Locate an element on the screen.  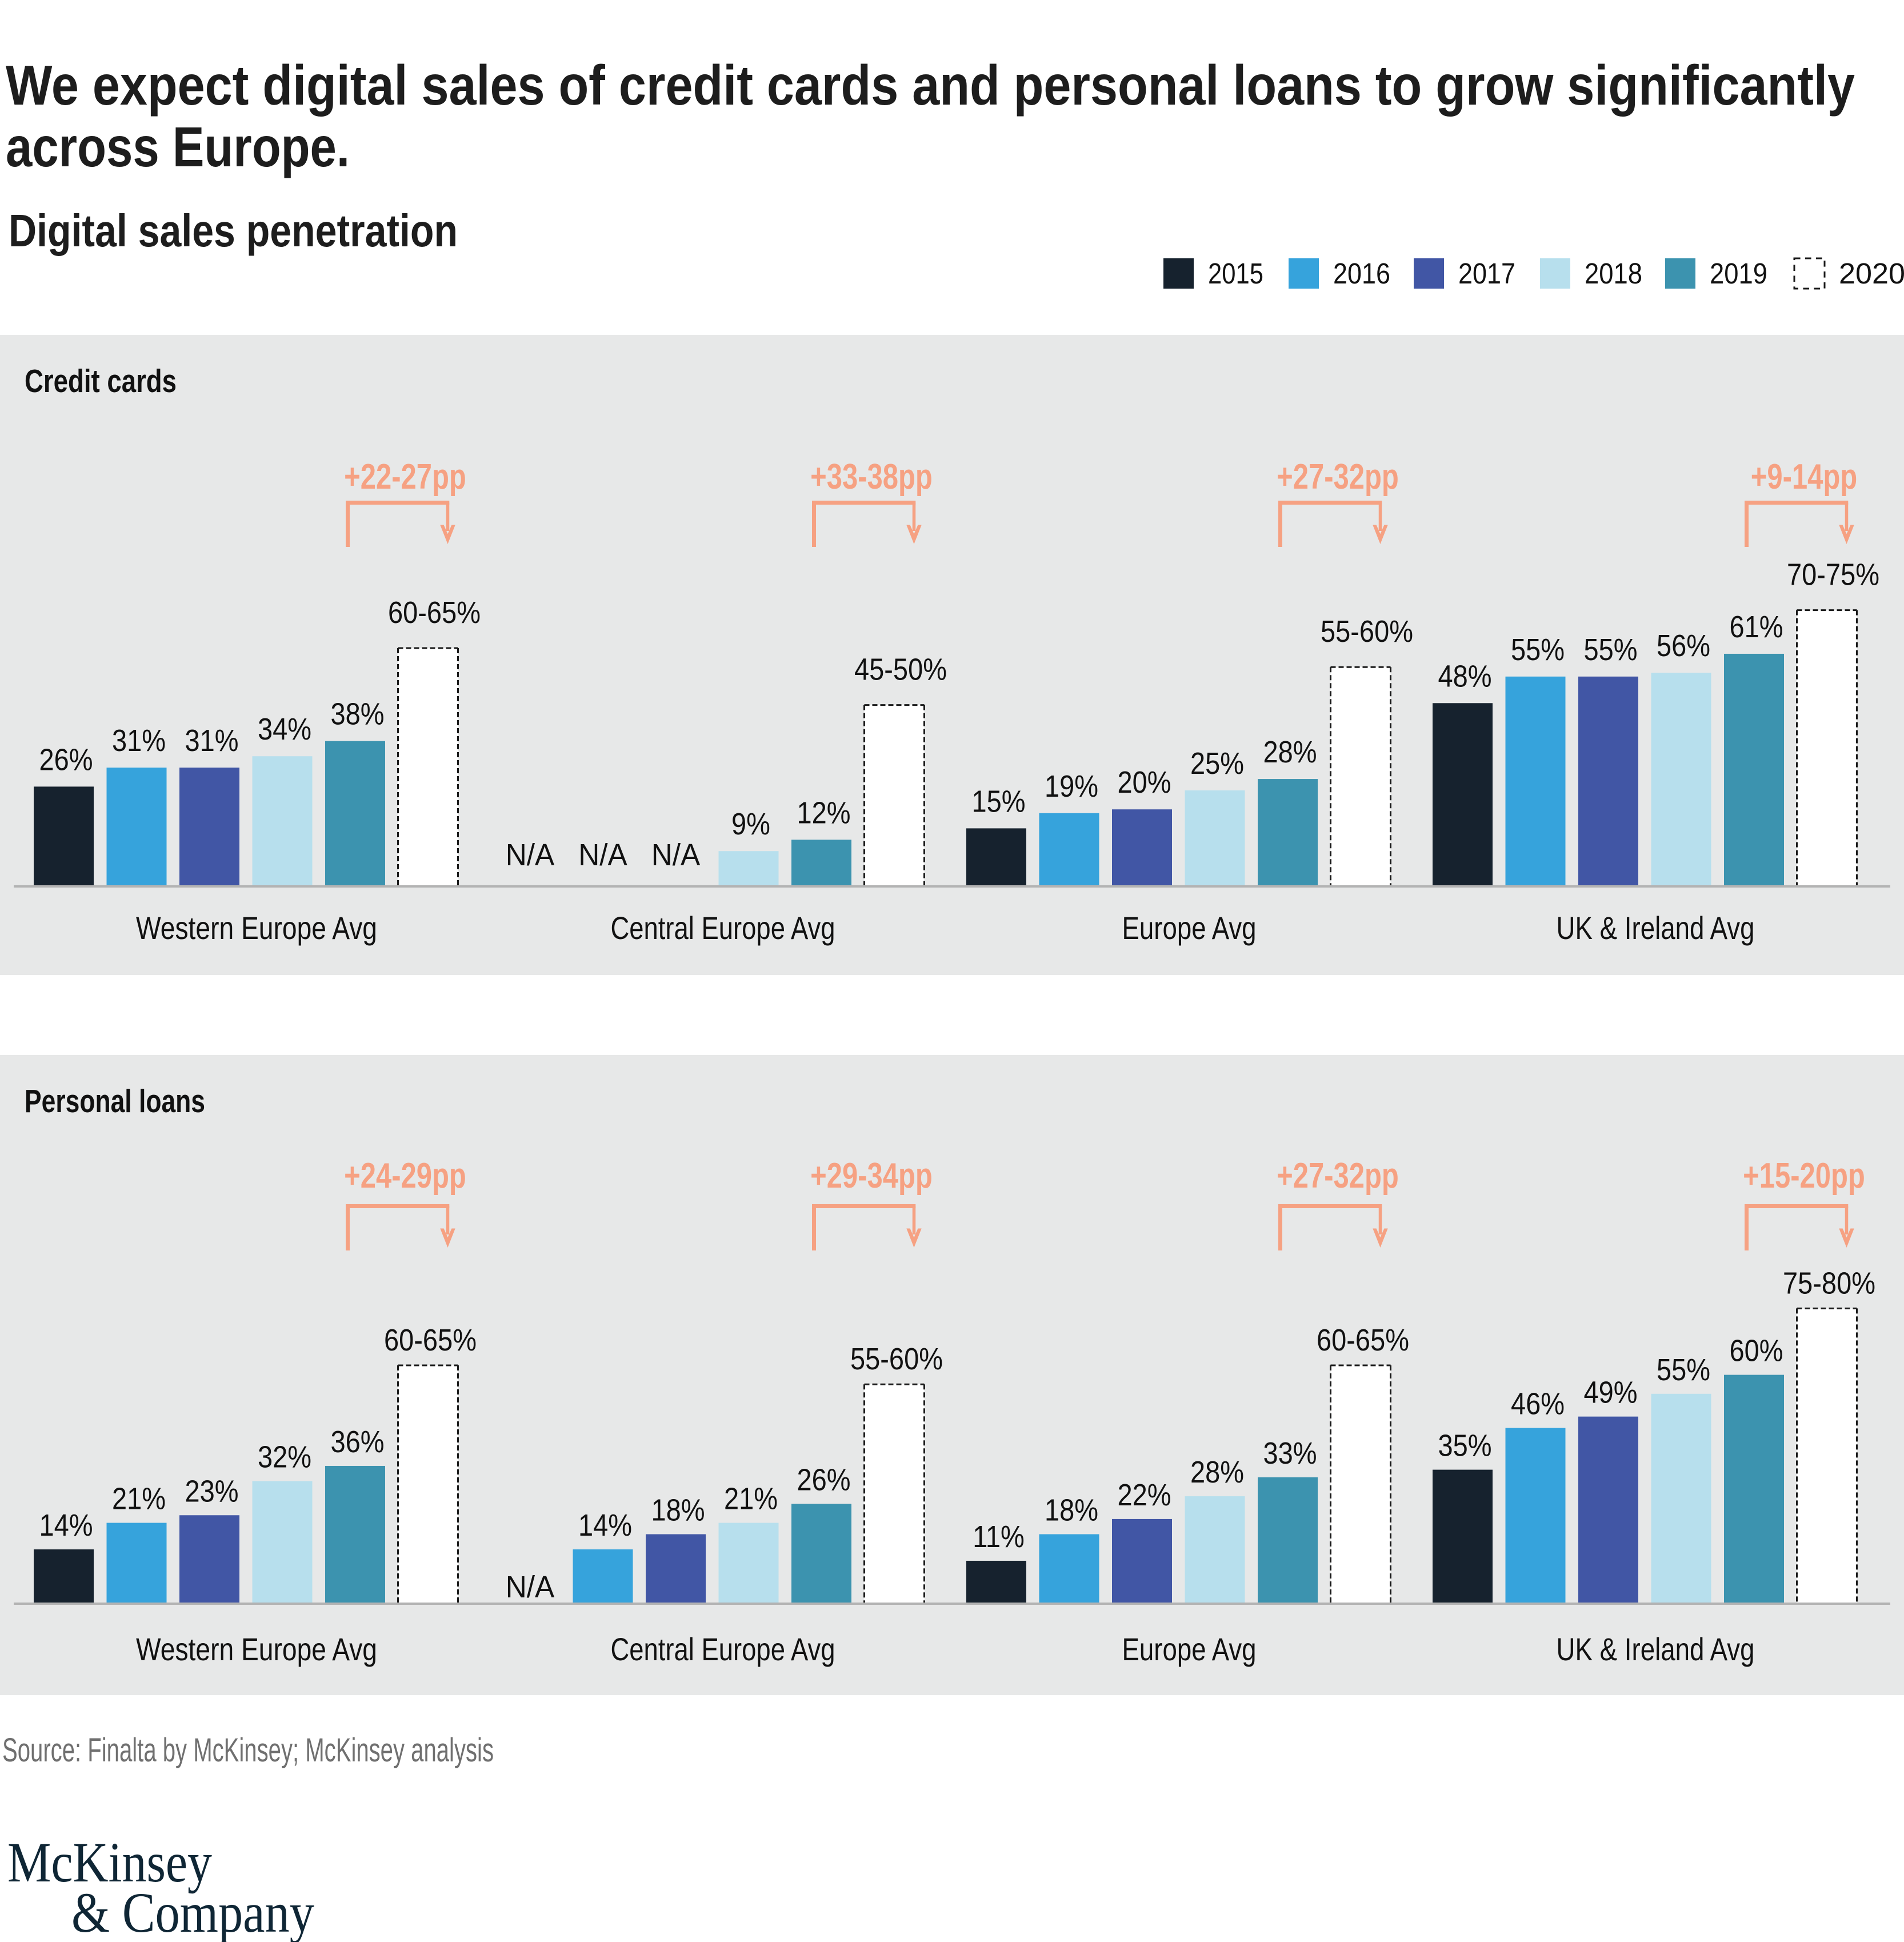
svg-text: +24-29pp is located at coordinates (405, 1175).